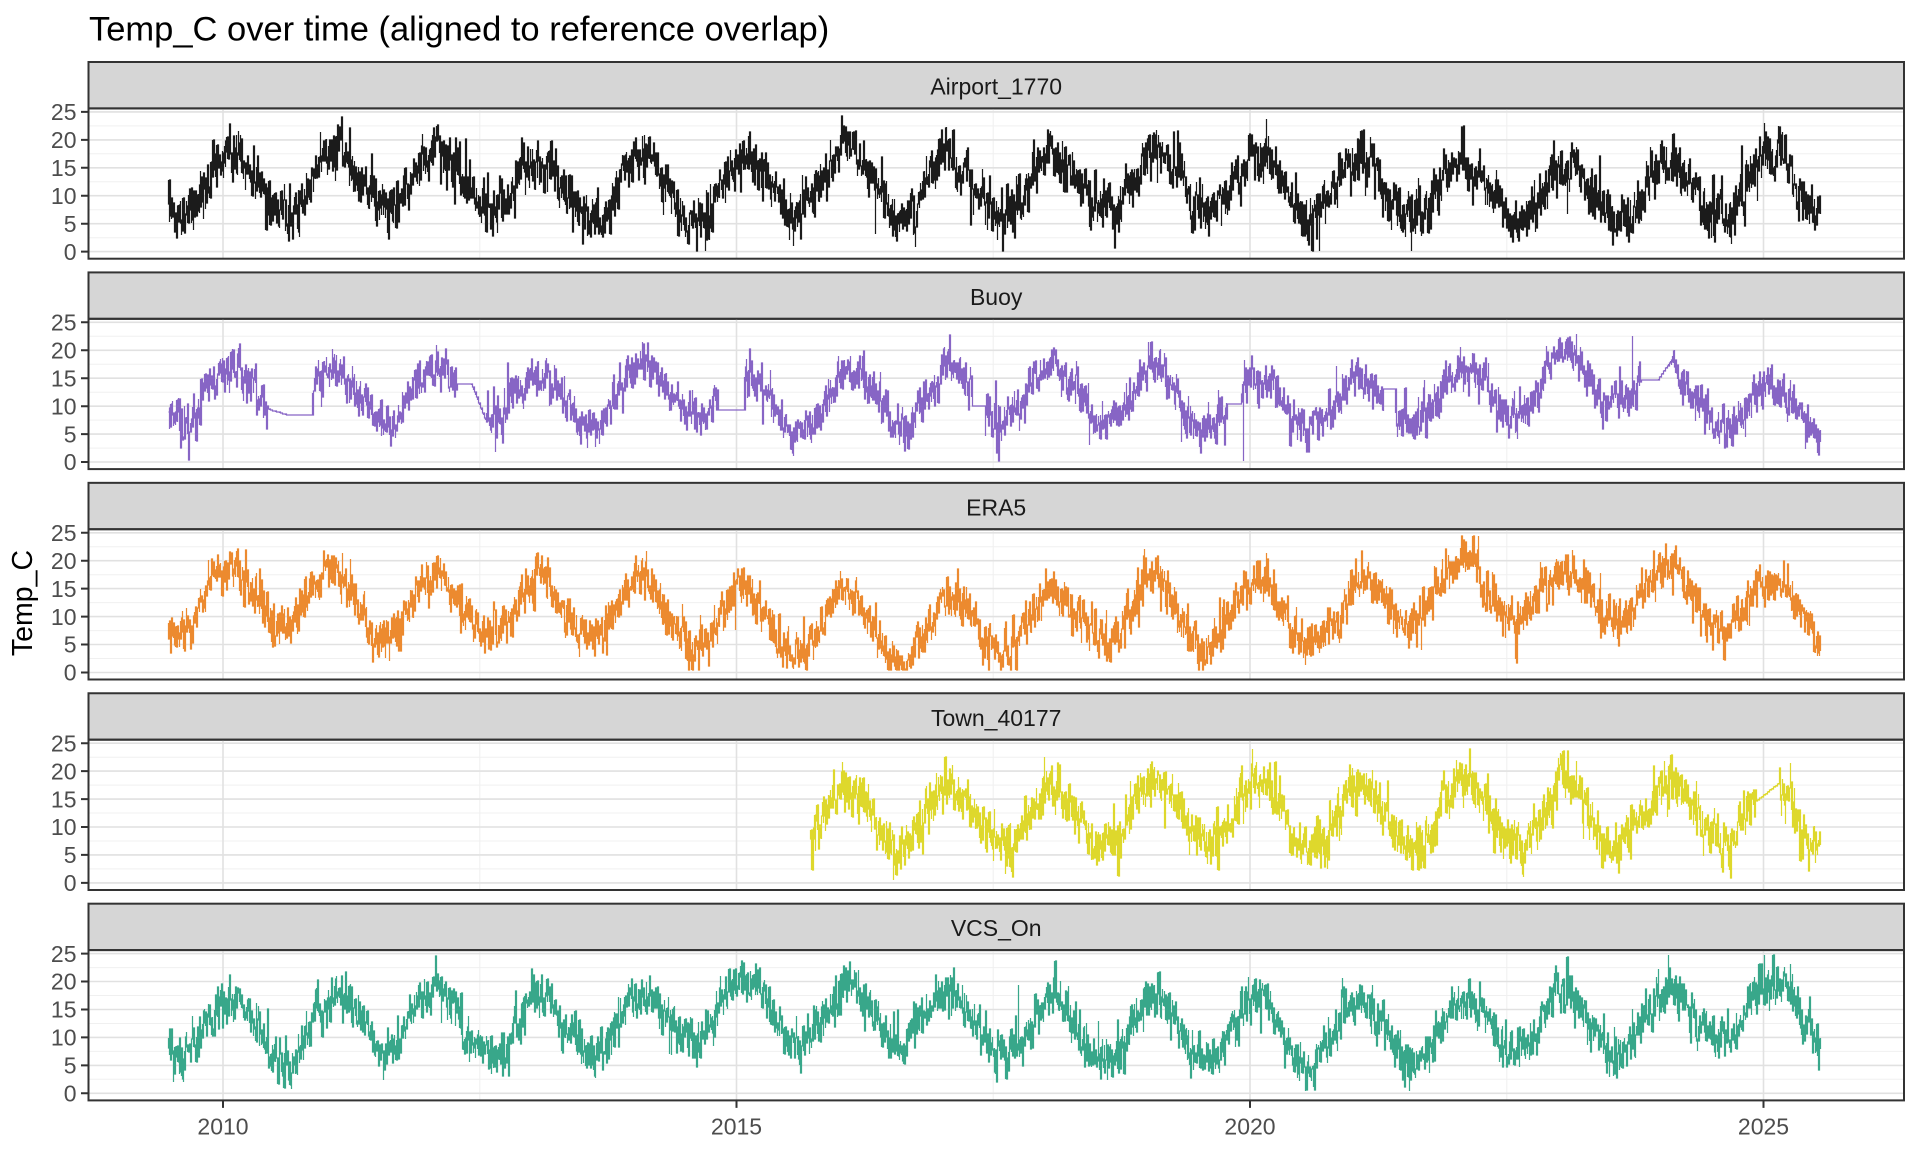  Describe the element at coordinates (996, 297) in the screenshot. I see `svg-text: Buoy` at that location.